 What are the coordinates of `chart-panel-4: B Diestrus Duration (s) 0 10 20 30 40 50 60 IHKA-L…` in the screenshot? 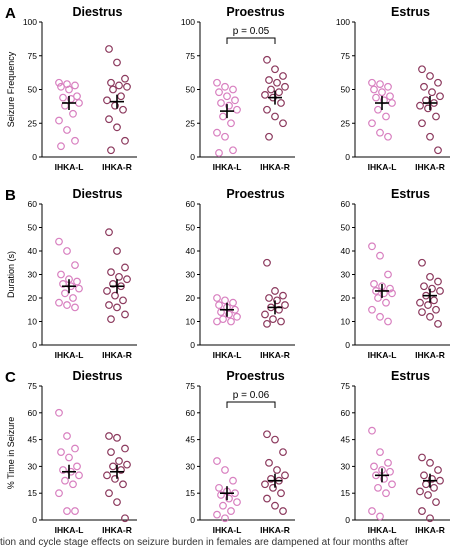 It's located at (71, 273).